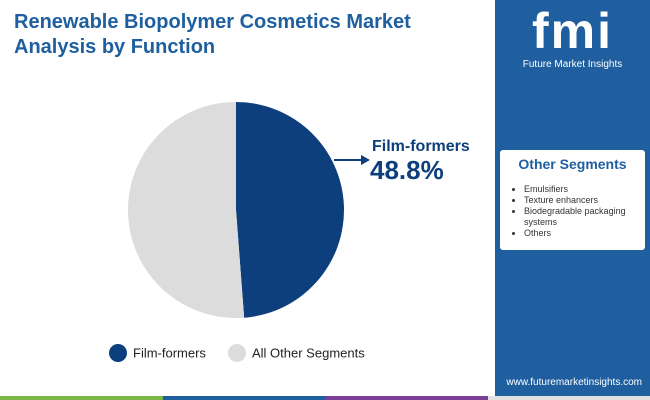 Image resolution: width=650 pixels, height=400 pixels. What do you see at coordinates (572, 31) in the screenshot?
I see `logo: fmi` at bounding box center [572, 31].